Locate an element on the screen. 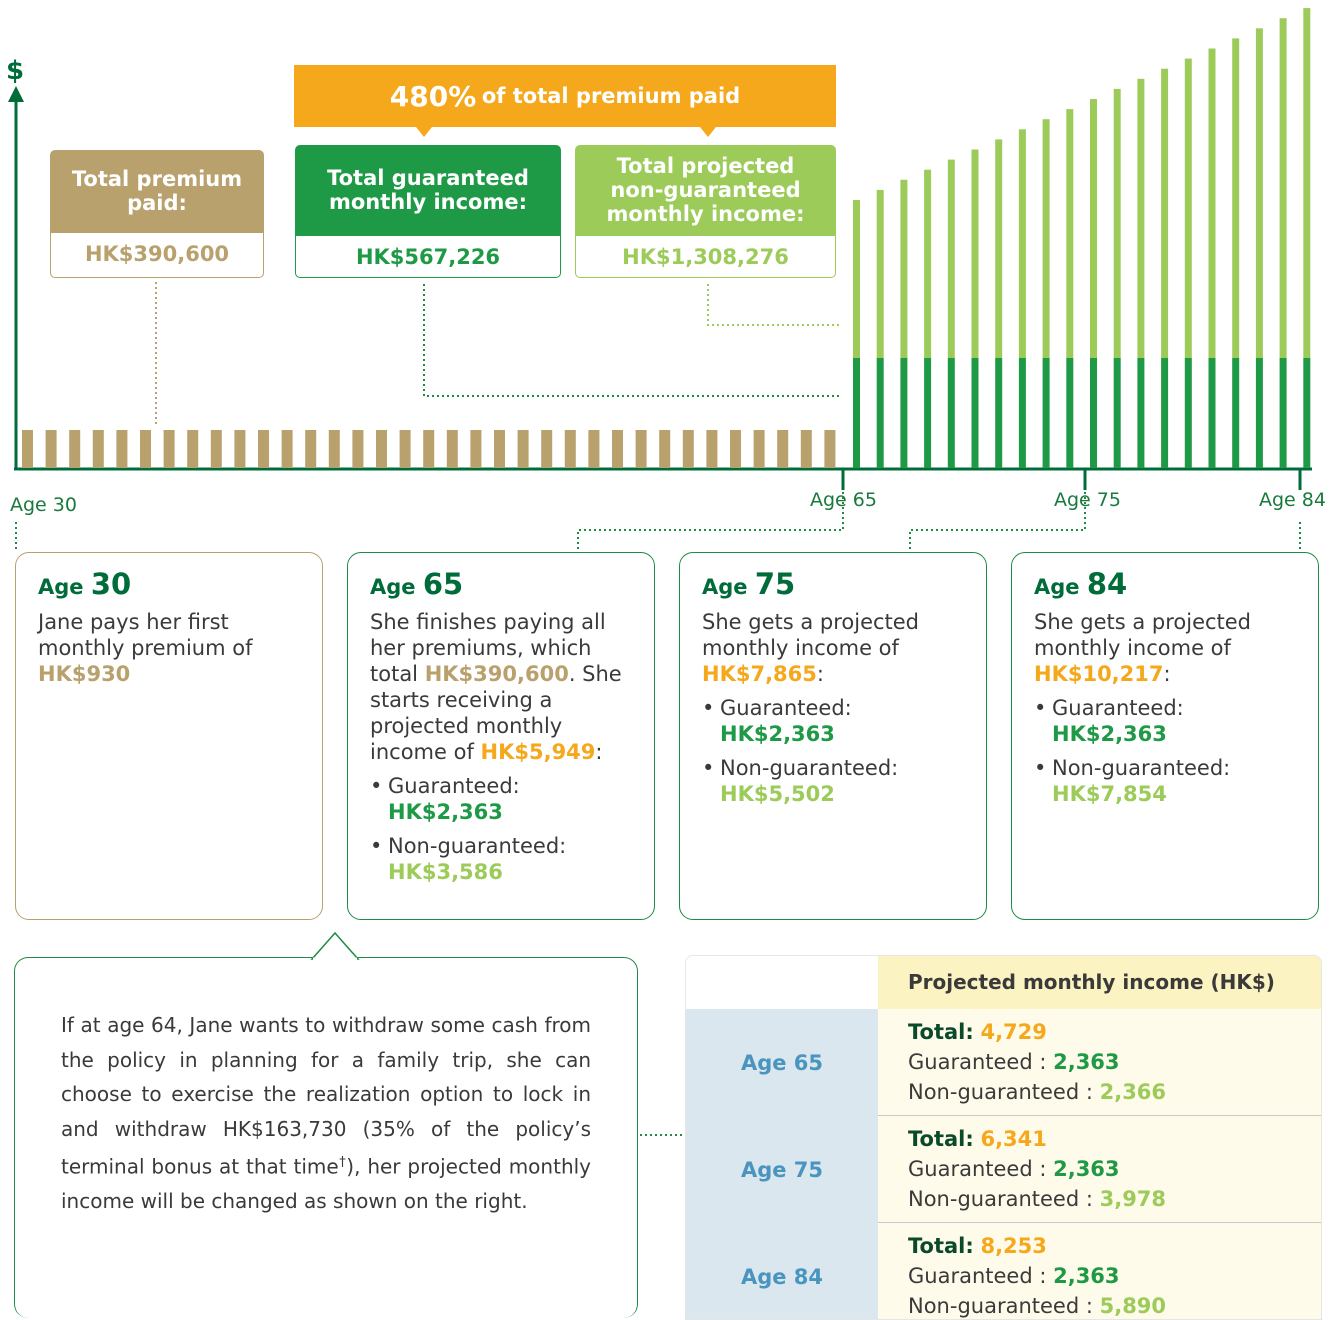 The width and height of the screenshot is (1341, 1320). bullet: Non-guaranteed:HK$3,586 is located at coordinates (501, 859).